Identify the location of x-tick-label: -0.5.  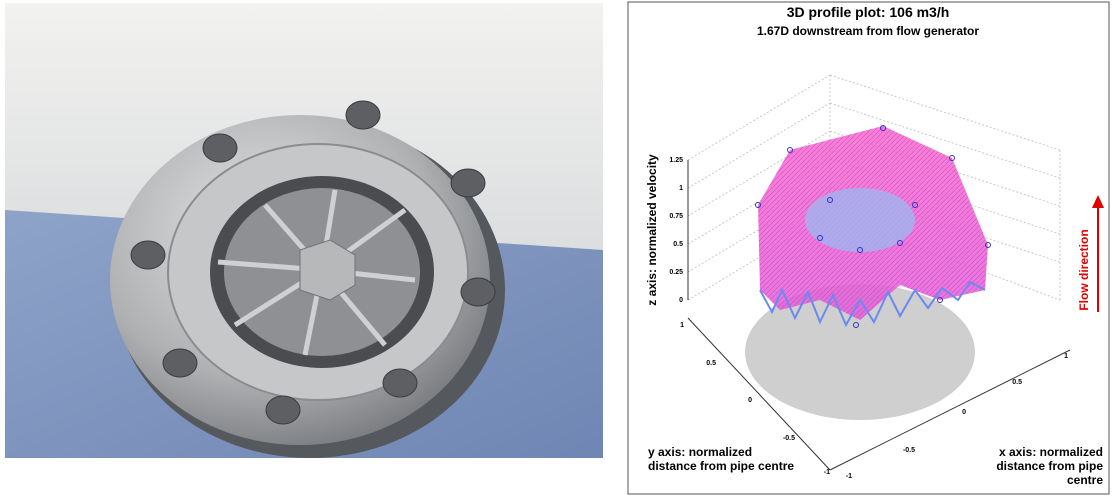
(909, 450).